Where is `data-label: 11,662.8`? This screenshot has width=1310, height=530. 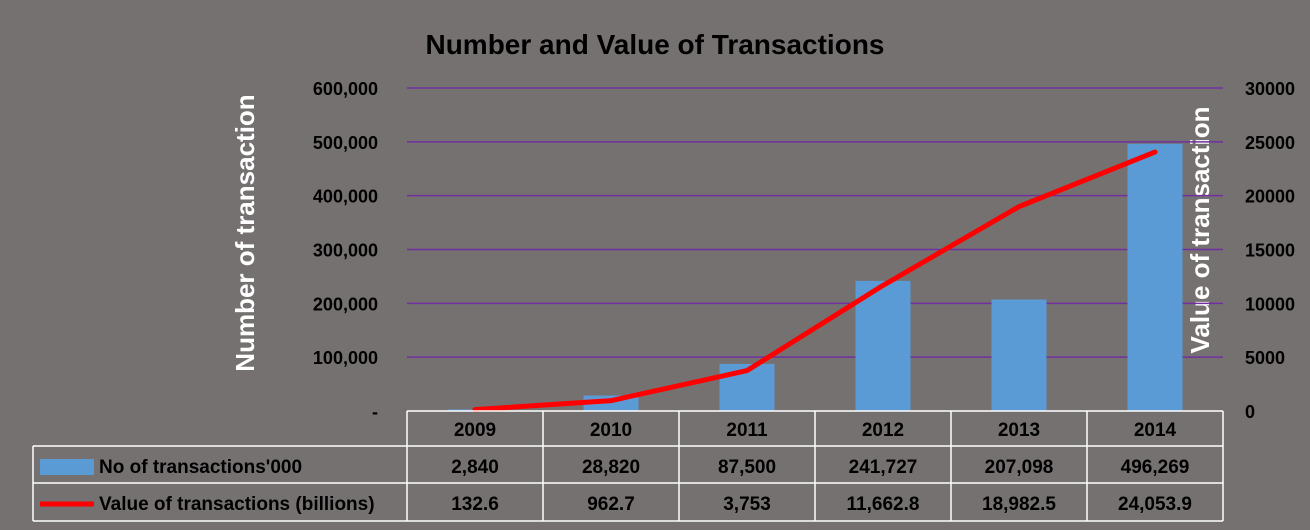 data-label: 11,662.8 is located at coordinates (883, 504).